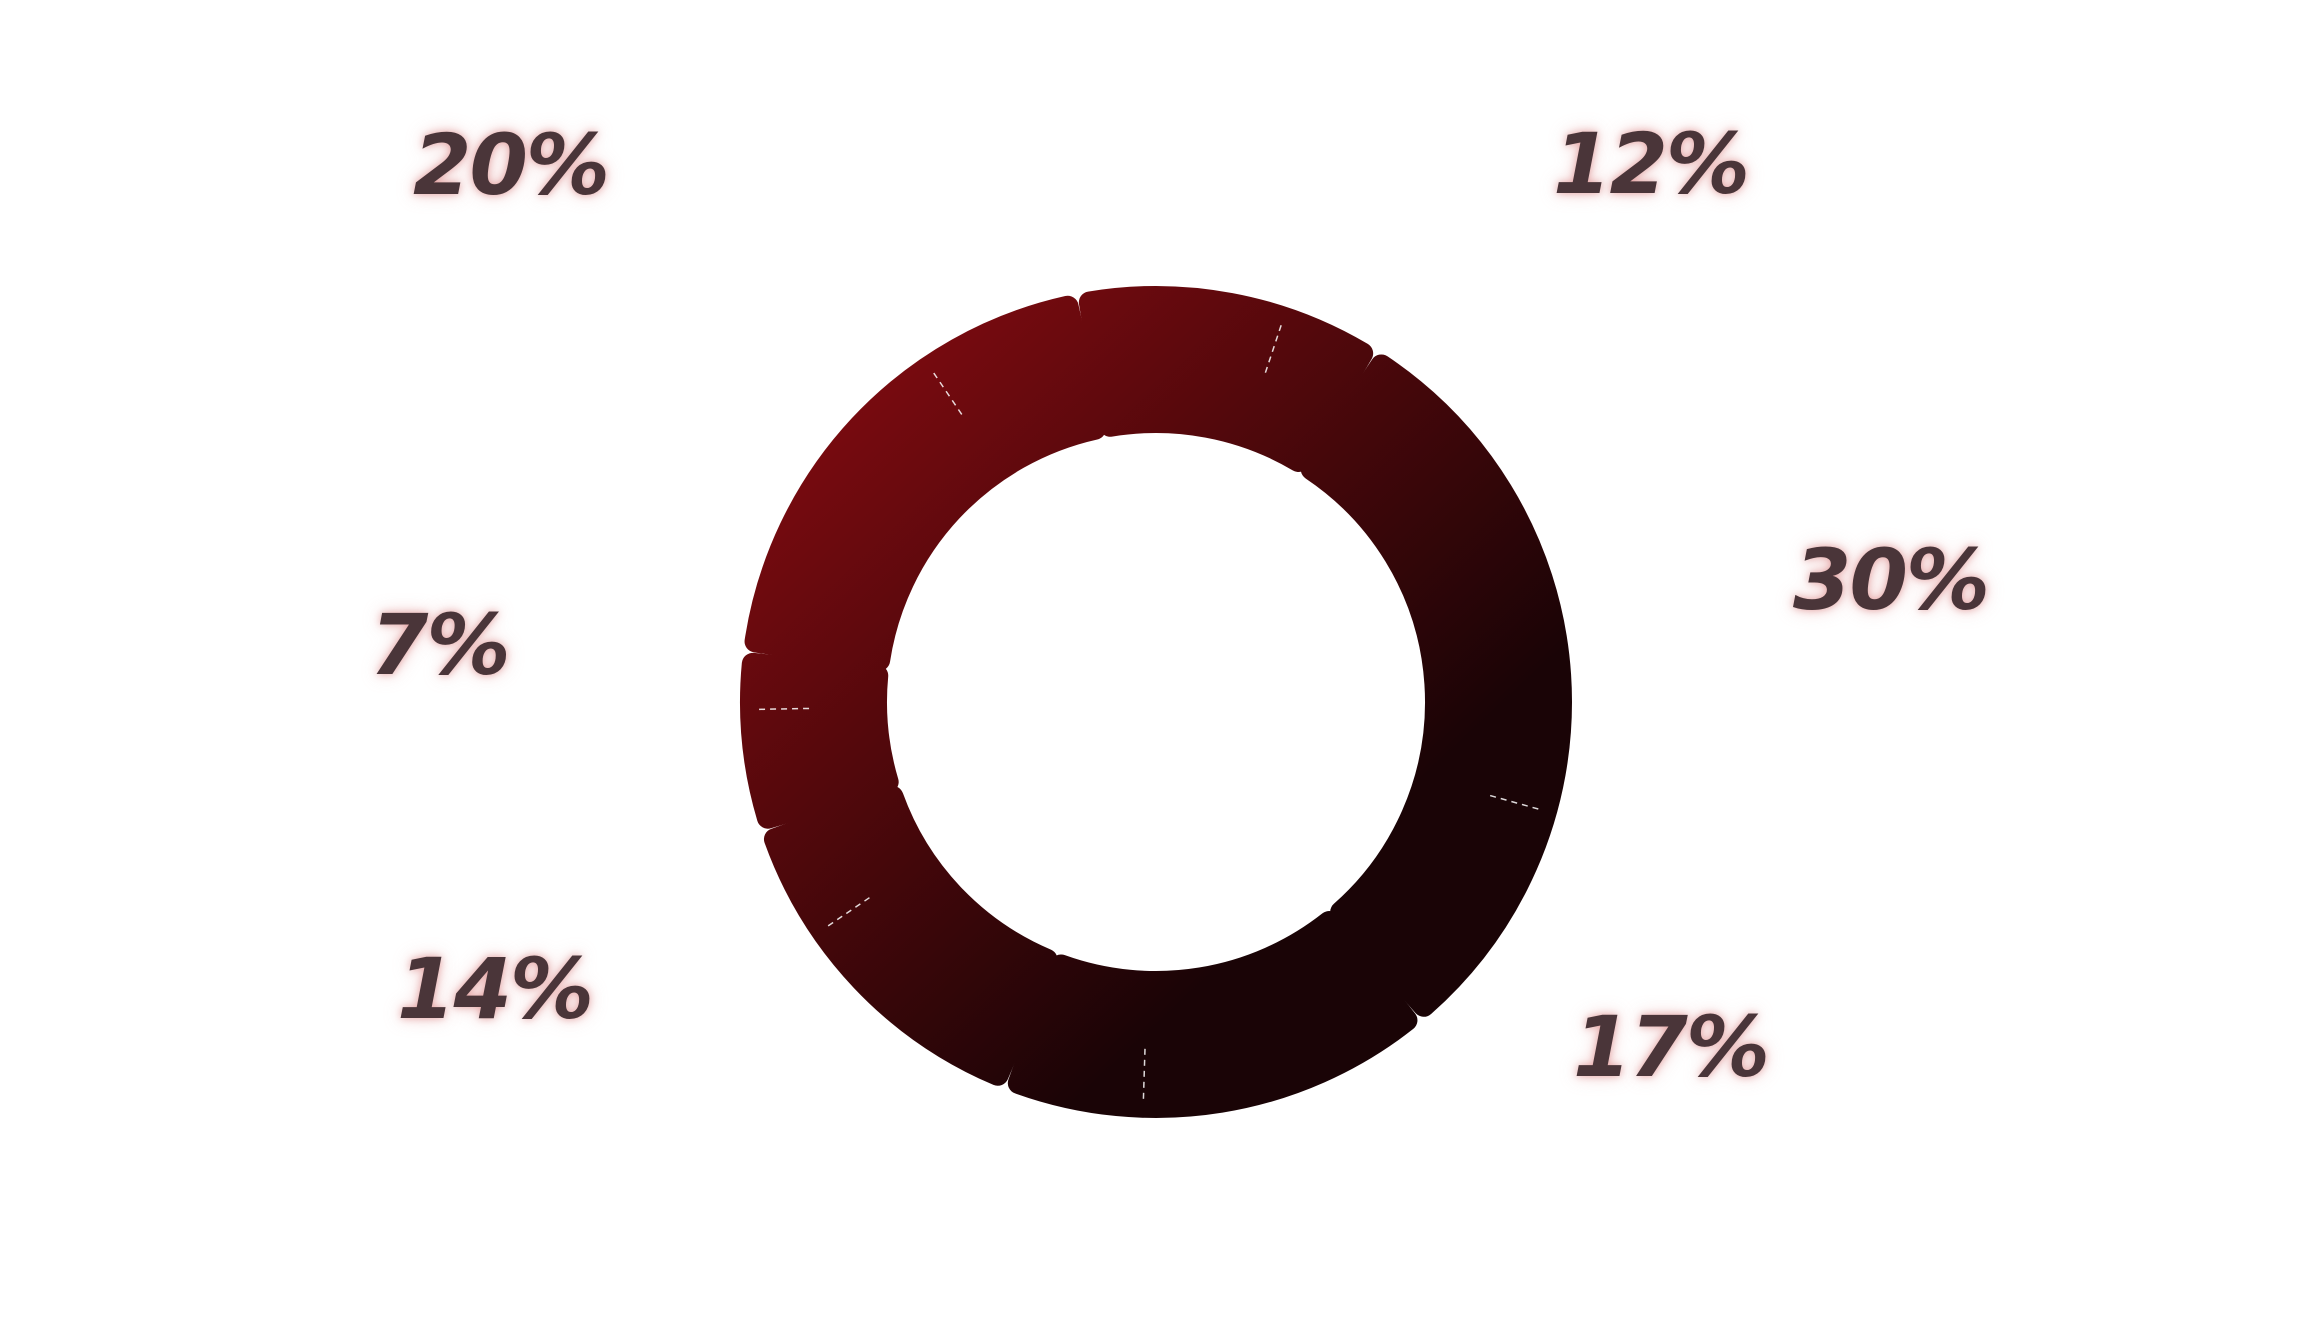 The height and width of the screenshot is (1326, 2312). Describe the element at coordinates (495, 989) in the screenshot. I see `slice-label-14: 14%` at that location.